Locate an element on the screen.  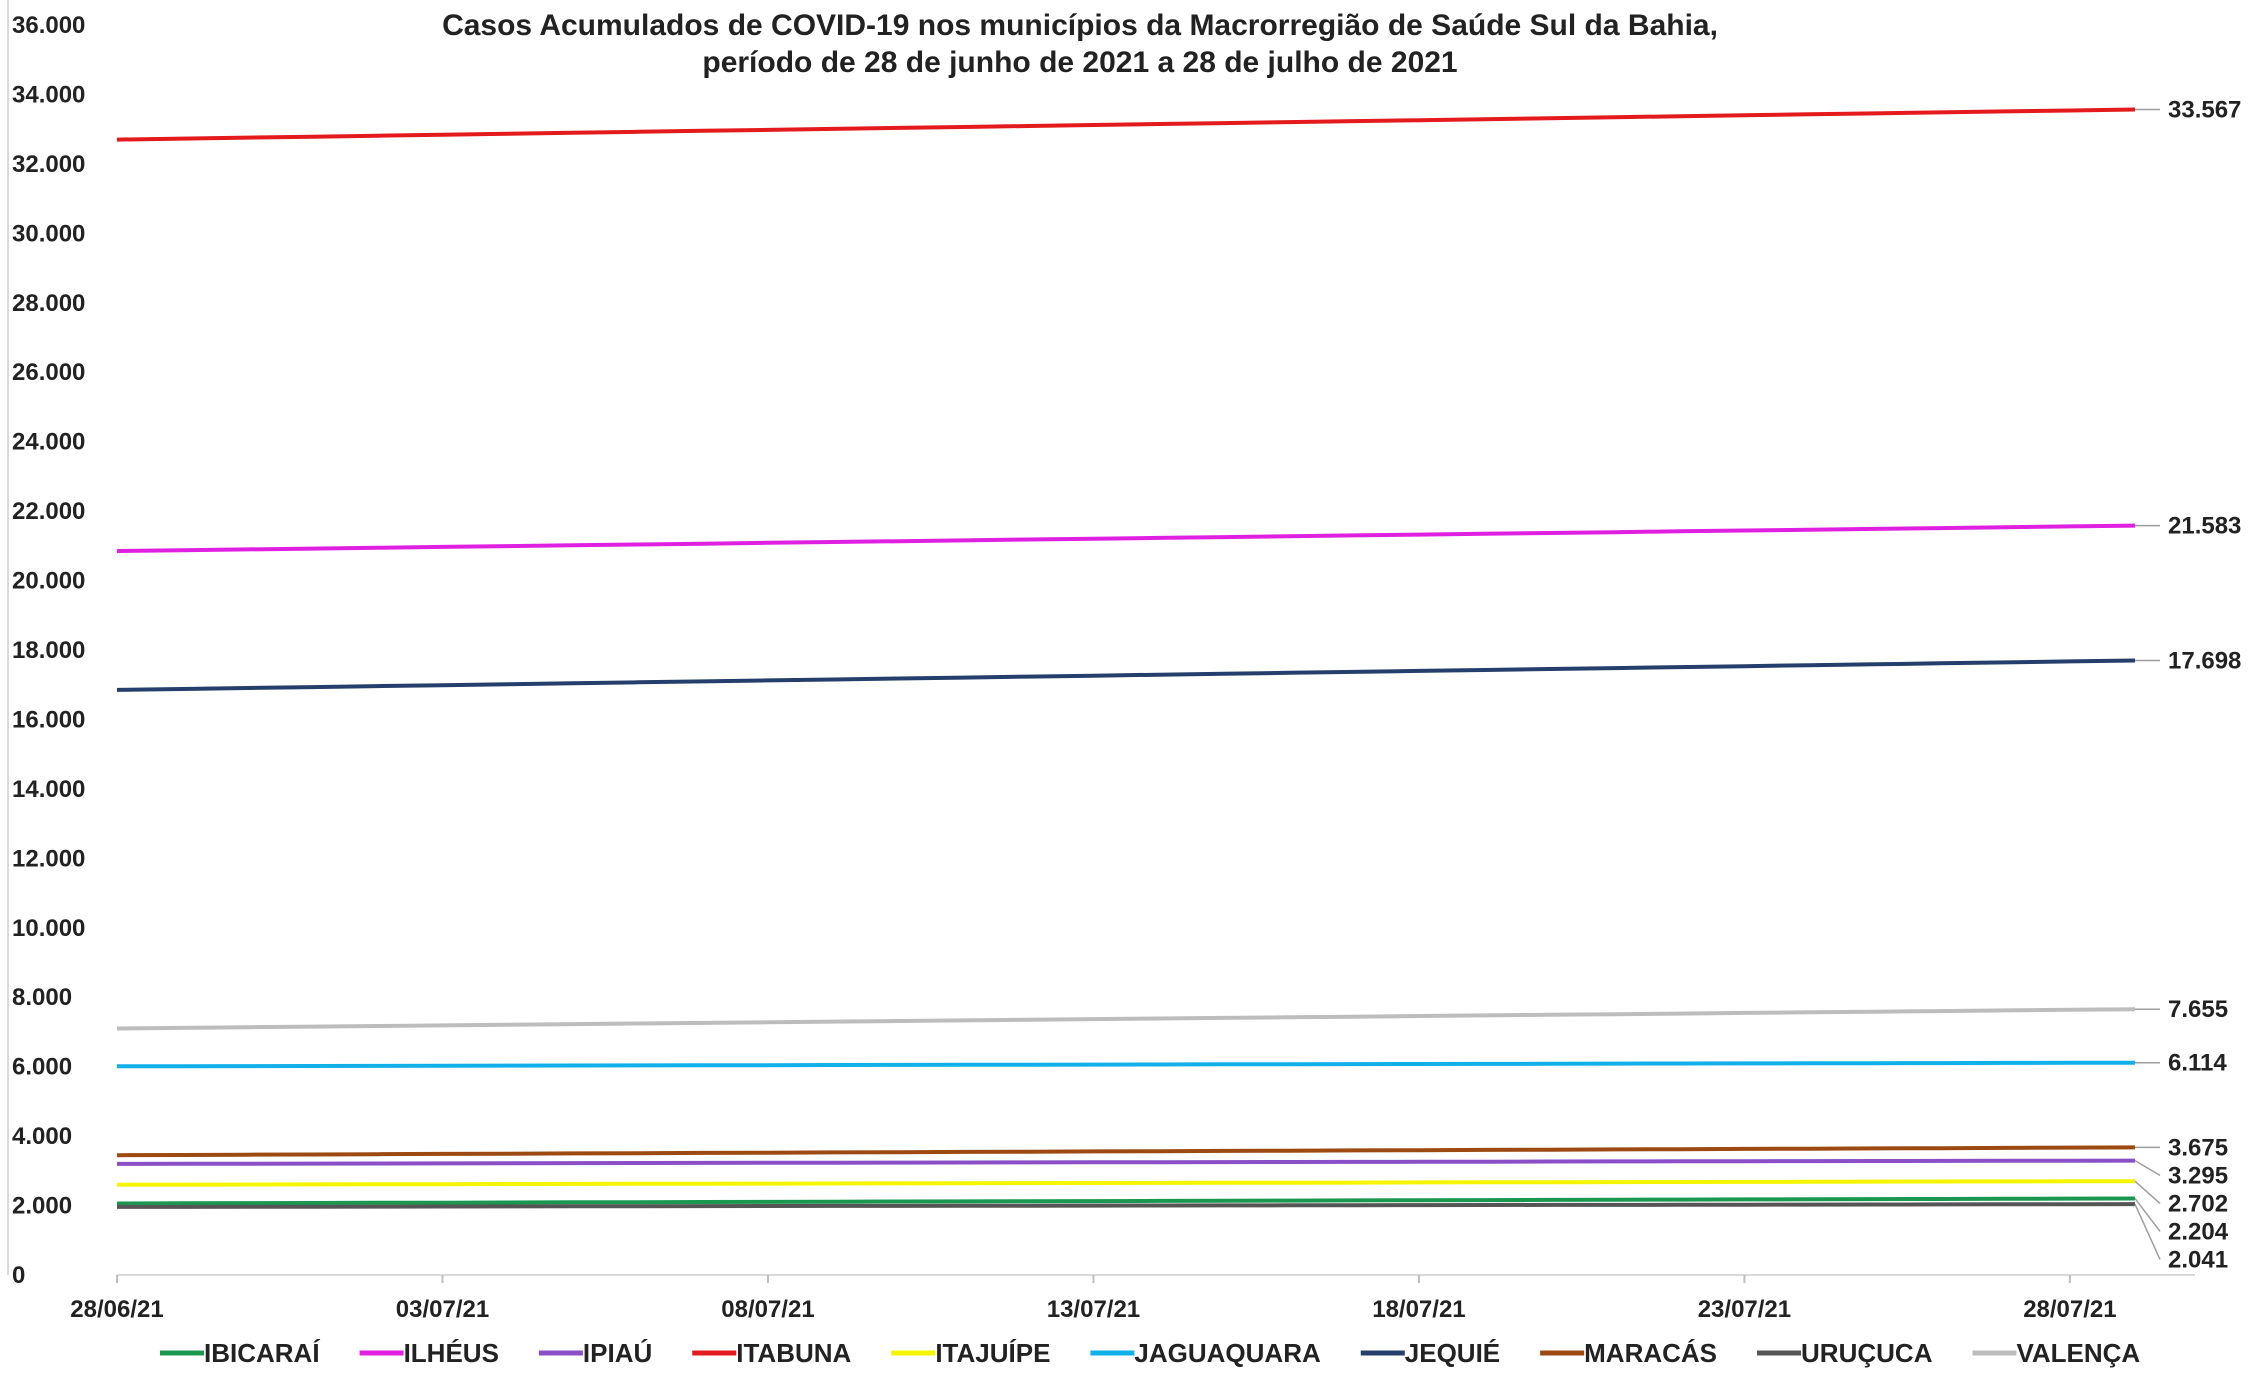
y-tick-label: 18.000 is located at coordinates (48, 650).